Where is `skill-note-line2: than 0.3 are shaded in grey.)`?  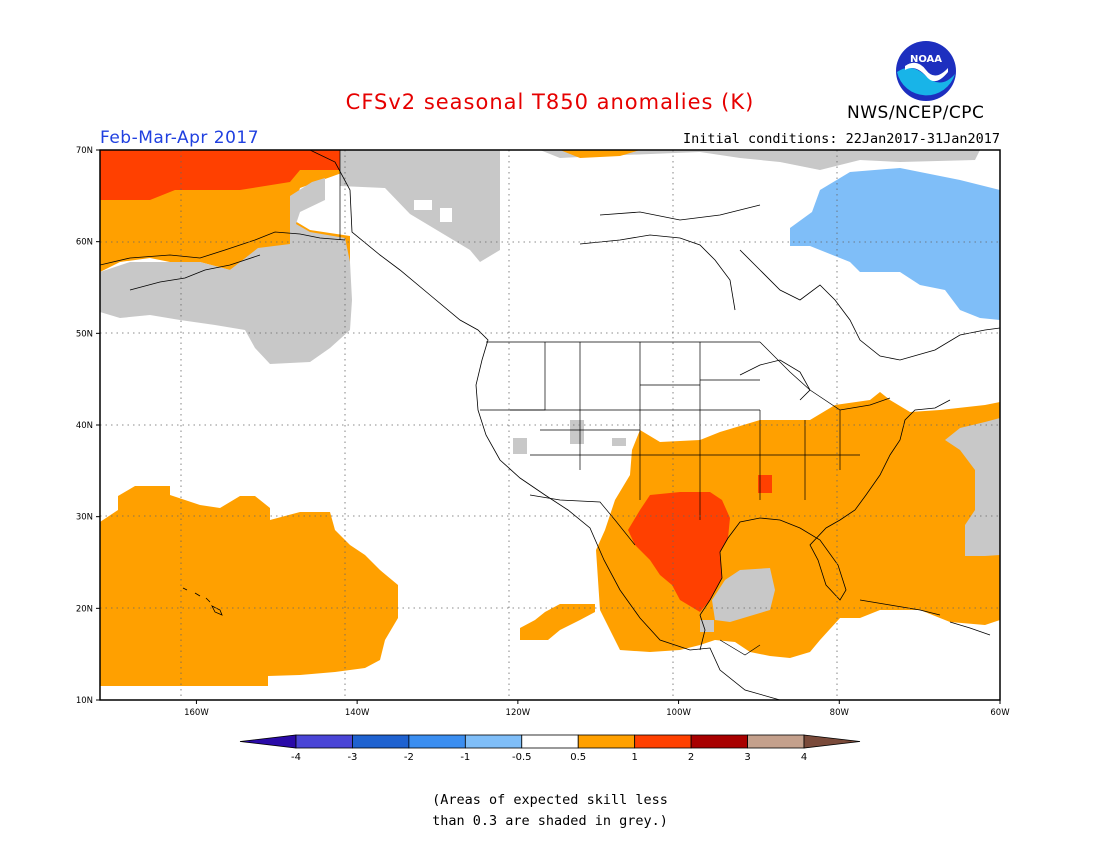 skill-note-line2: than 0.3 are shaded in grey.) is located at coordinates (550, 821).